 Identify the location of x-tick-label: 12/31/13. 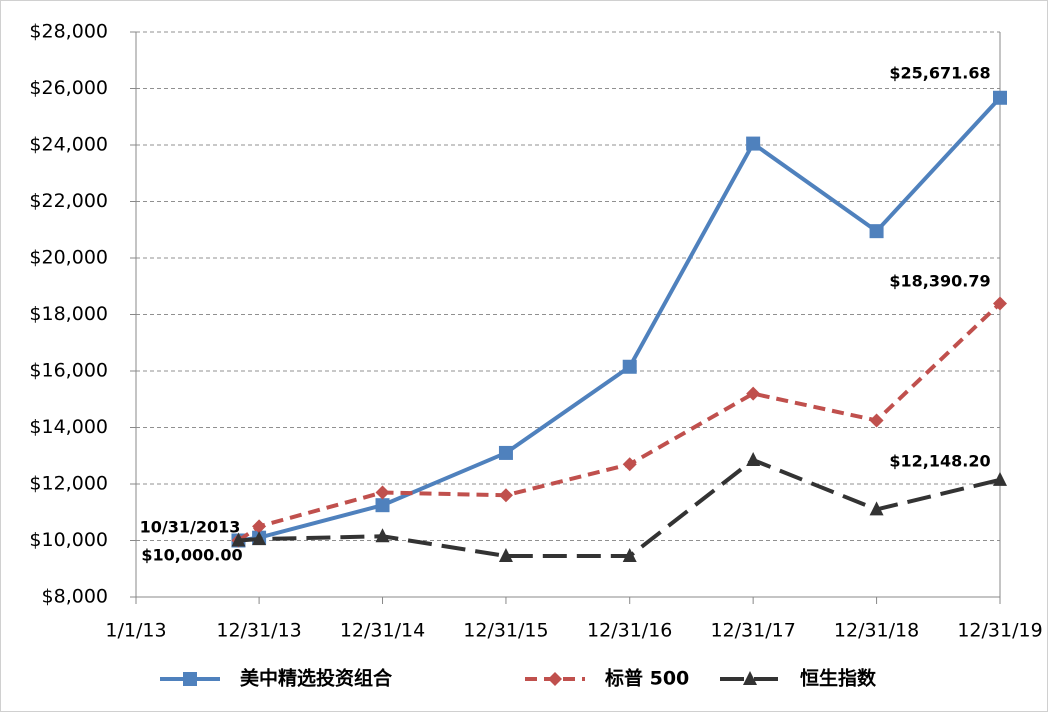
(258, 631).